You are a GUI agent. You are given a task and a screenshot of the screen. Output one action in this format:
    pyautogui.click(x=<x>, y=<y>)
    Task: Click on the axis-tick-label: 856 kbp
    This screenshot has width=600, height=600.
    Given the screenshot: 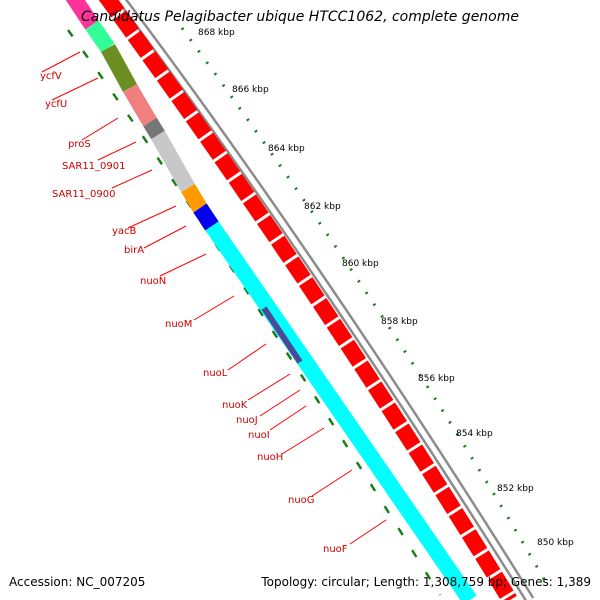 What is the action you would take?
    pyautogui.click(x=436, y=379)
    